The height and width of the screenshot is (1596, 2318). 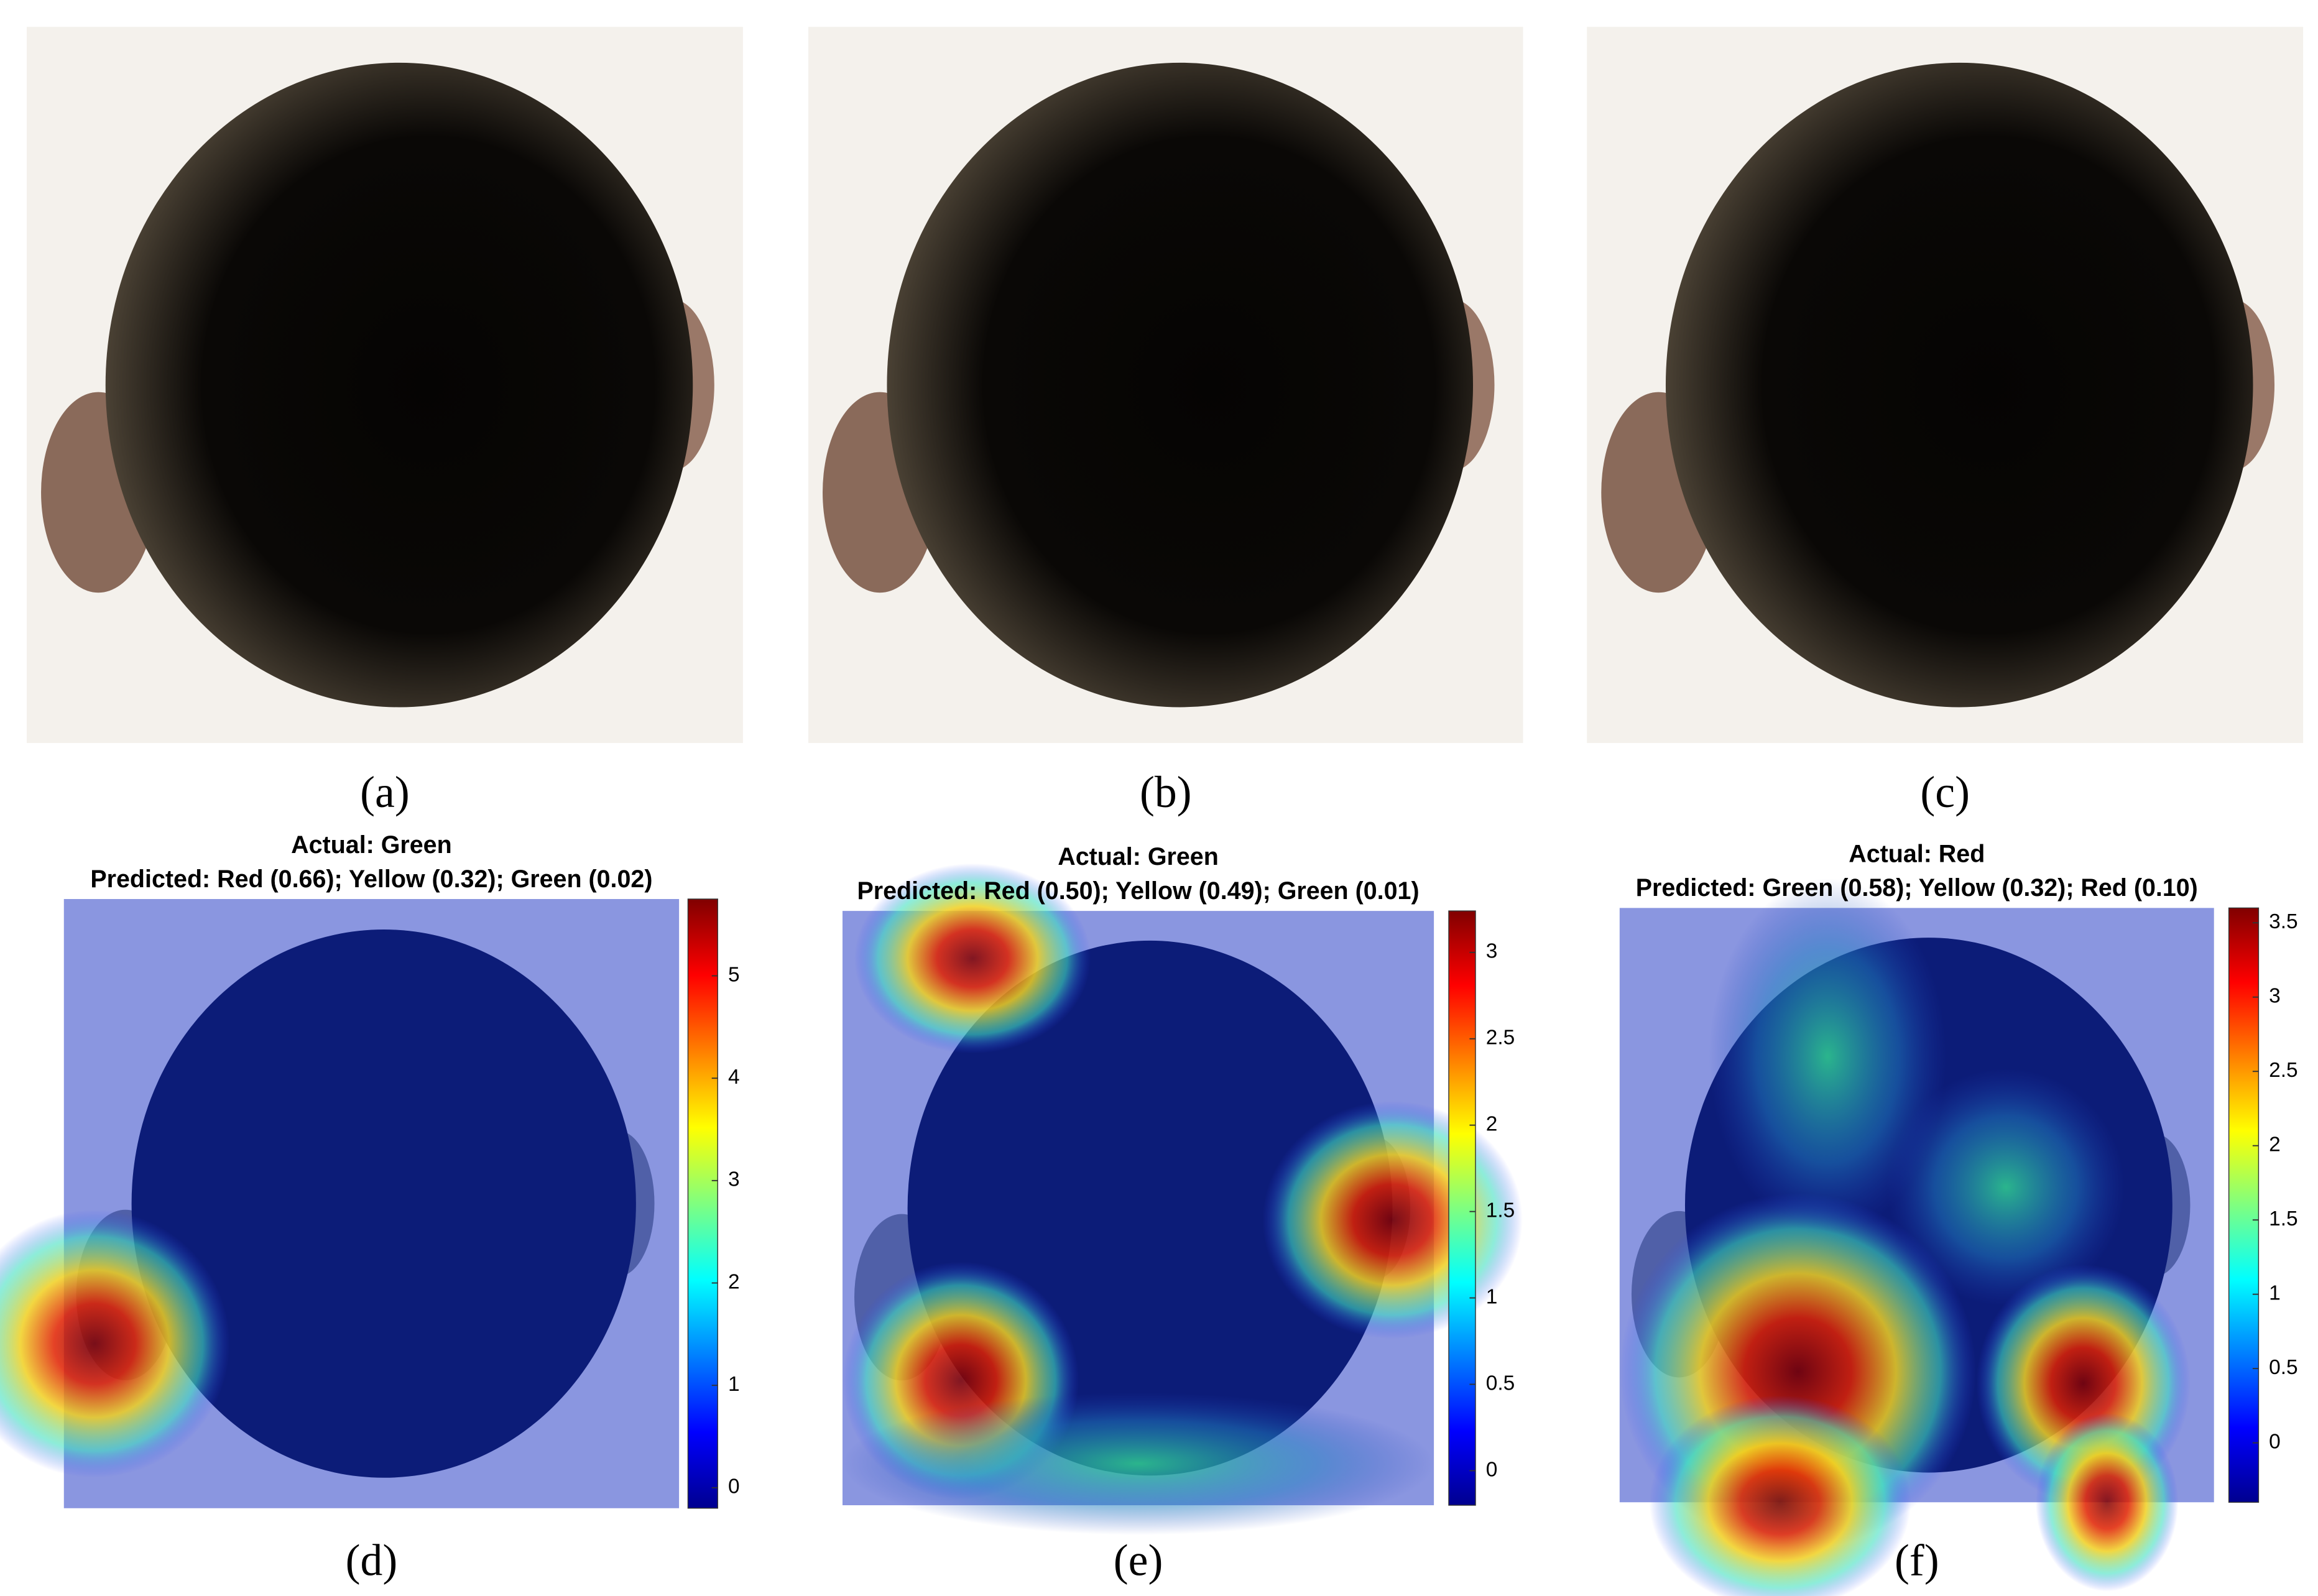 What do you see at coordinates (385, 792) in the screenshot?
I see `panel-label: (a)` at bounding box center [385, 792].